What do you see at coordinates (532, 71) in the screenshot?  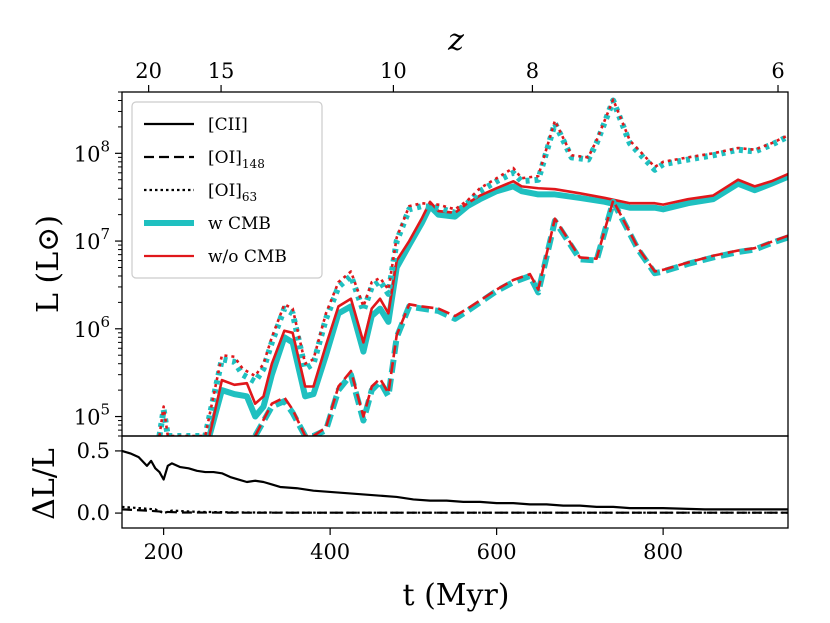 I see `z-tick-label: 8` at bounding box center [532, 71].